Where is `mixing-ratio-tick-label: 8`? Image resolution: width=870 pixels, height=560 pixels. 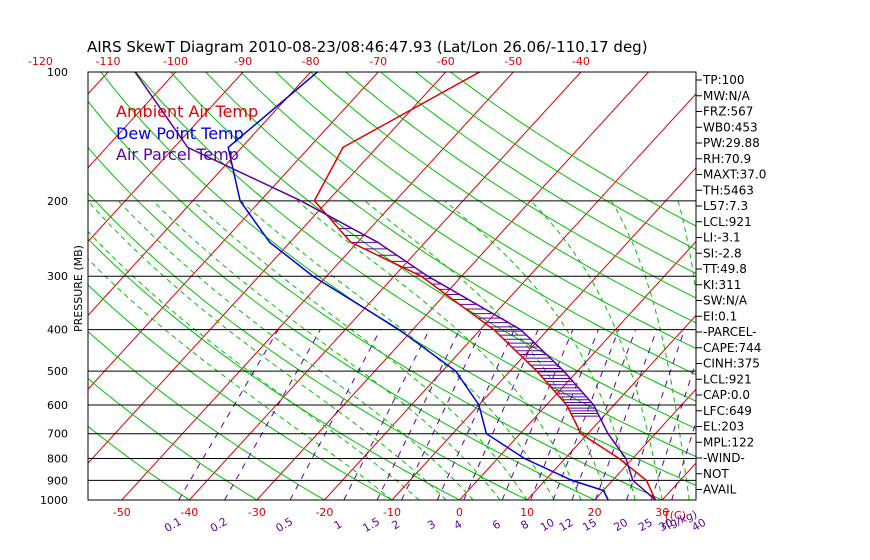
mixing-ratio-tick-label: 8 is located at coordinates (525, 525).